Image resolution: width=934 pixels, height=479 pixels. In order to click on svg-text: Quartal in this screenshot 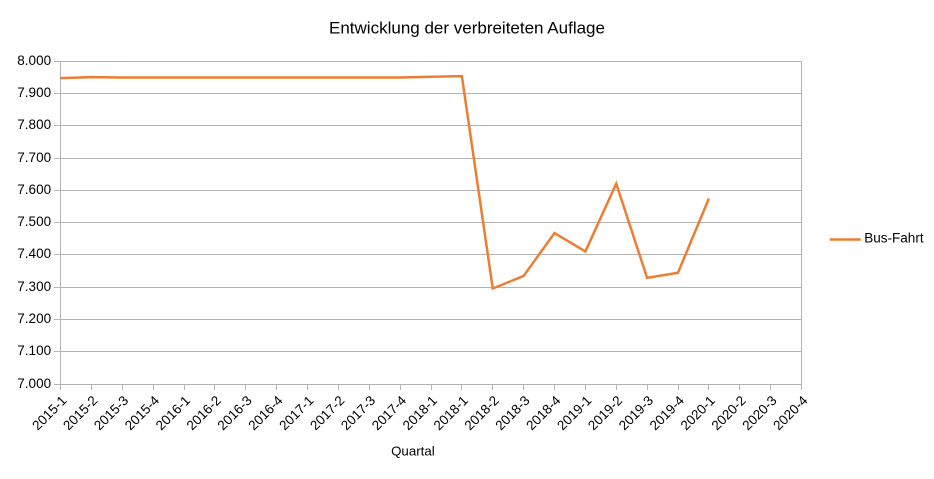, I will do `click(413, 450)`.